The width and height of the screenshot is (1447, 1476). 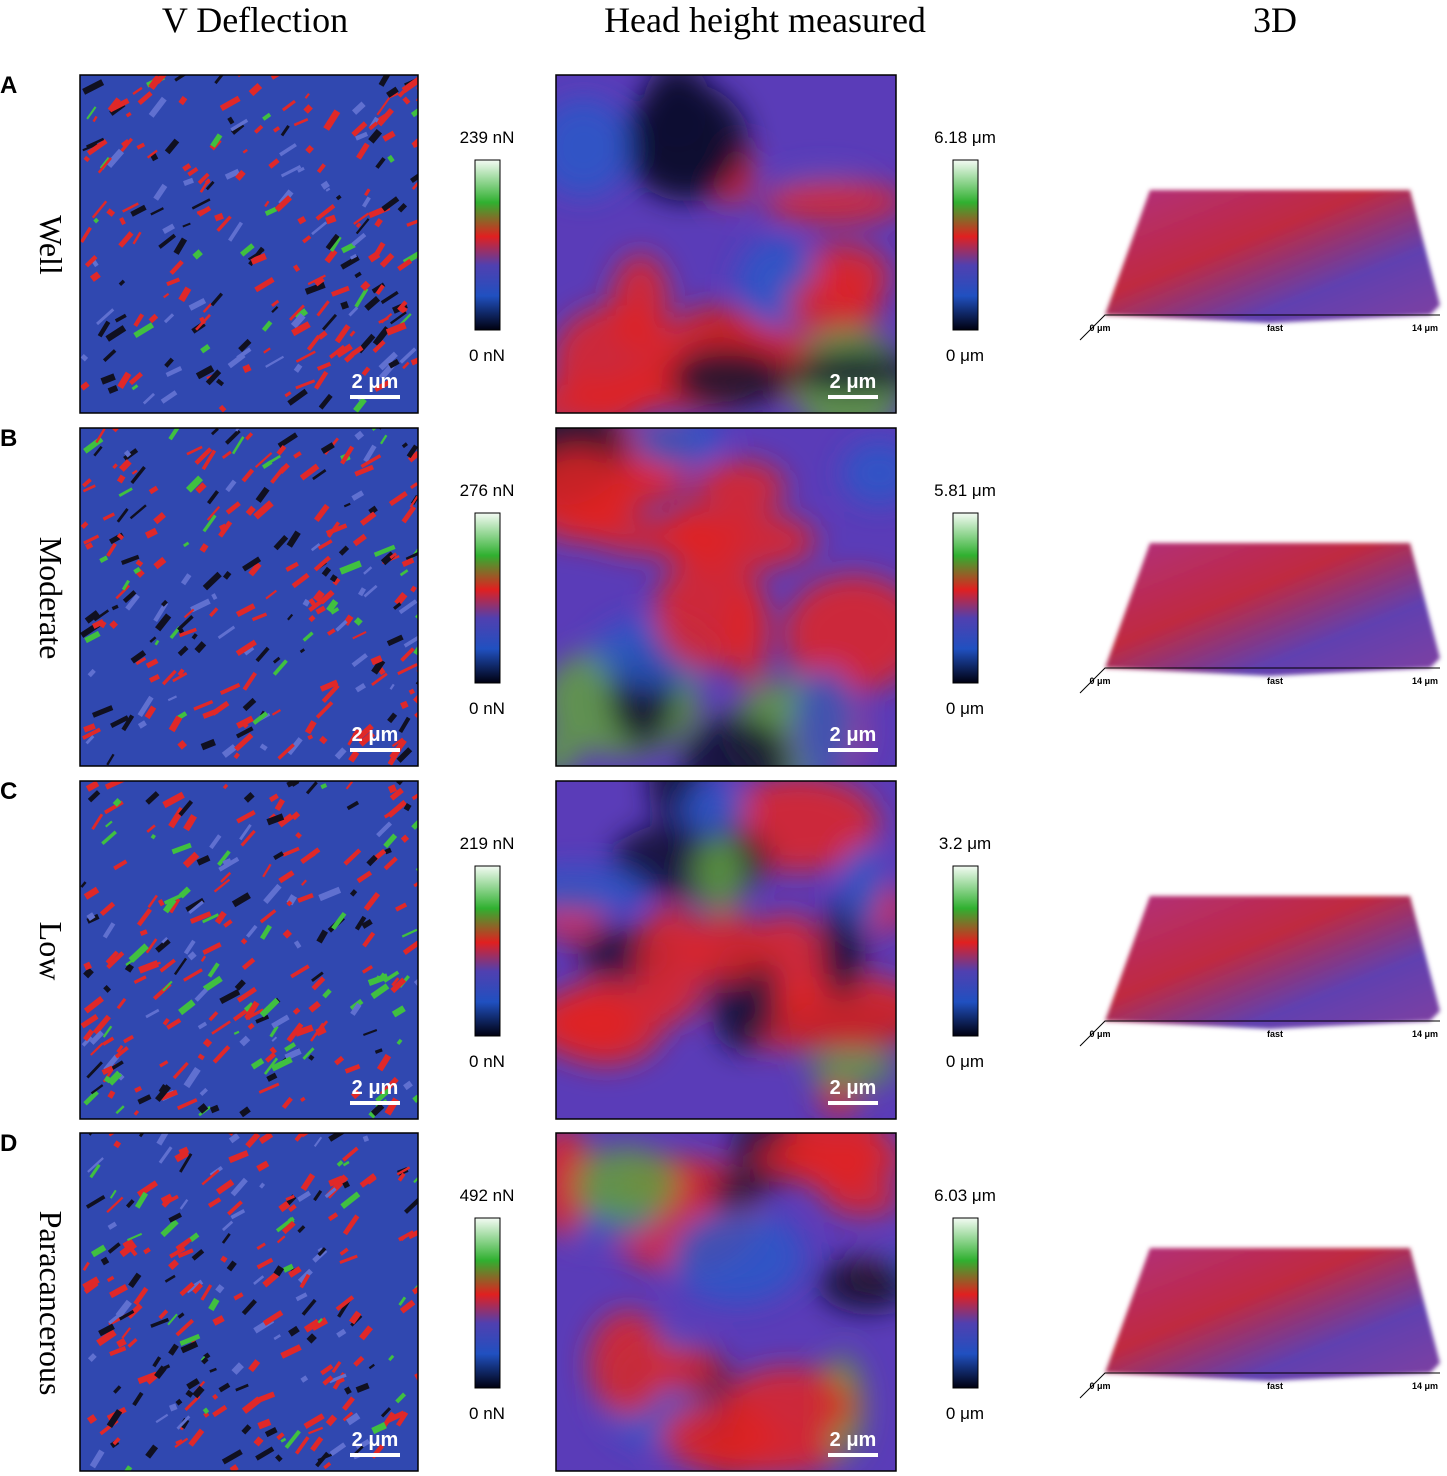 I want to click on blobs, so click(x=726, y=244).